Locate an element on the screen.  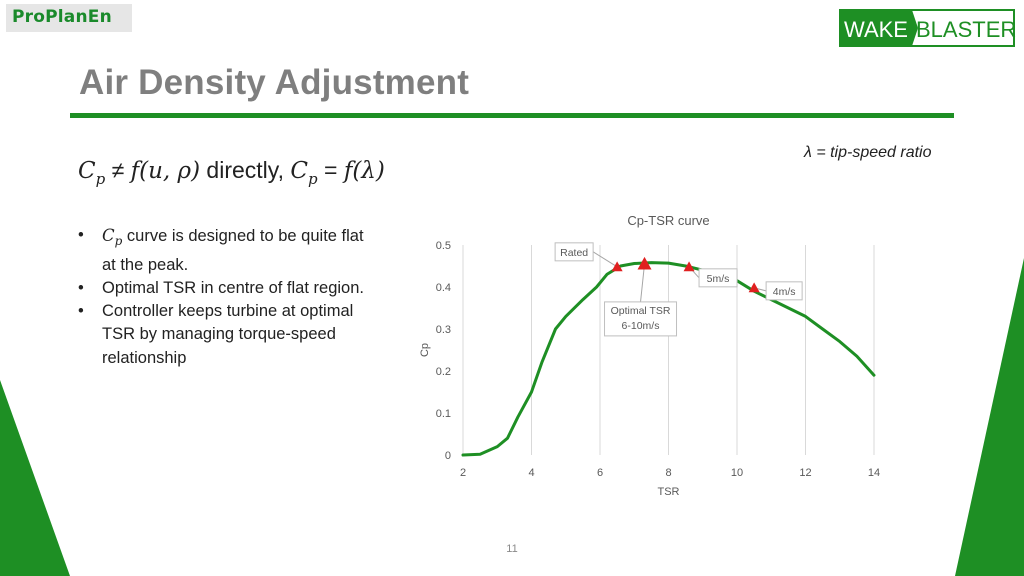
bullet-cp-symbol: C is located at coordinates (108, 235).